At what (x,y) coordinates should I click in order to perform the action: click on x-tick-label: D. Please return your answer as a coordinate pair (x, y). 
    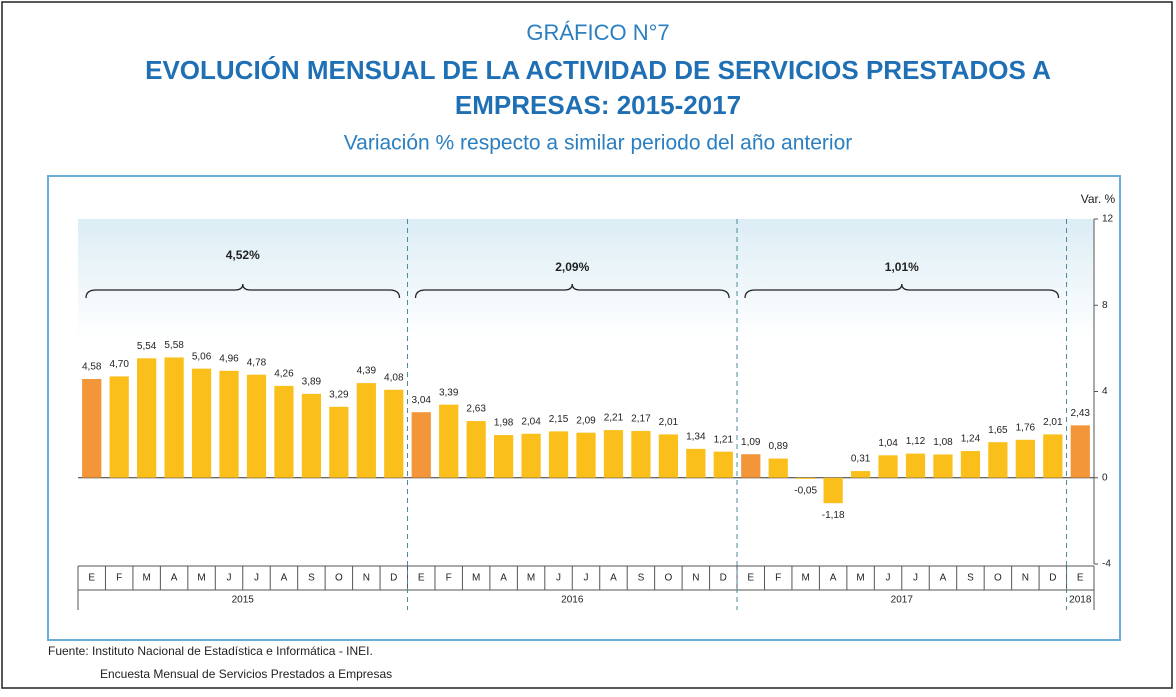
    Looking at the image, I should click on (723, 578).